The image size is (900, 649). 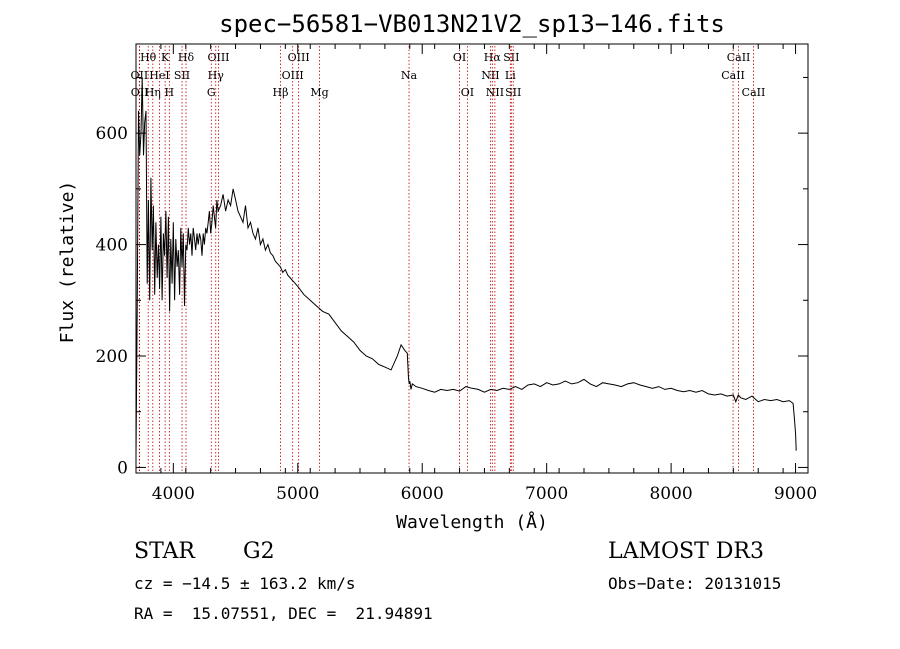 What do you see at coordinates (546, 494) in the screenshot?
I see `x-tick-label: 7000` at bounding box center [546, 494].